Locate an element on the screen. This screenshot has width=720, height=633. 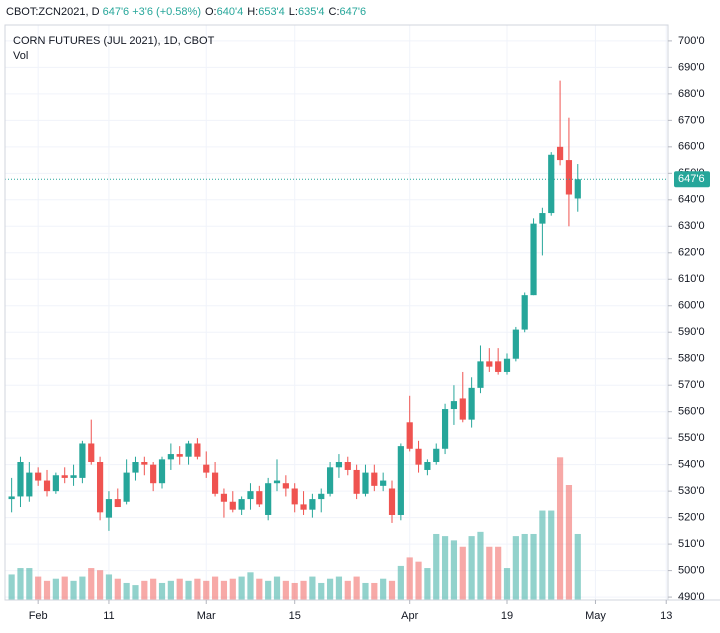
o-key: O: is located at coordinates (211, 12).